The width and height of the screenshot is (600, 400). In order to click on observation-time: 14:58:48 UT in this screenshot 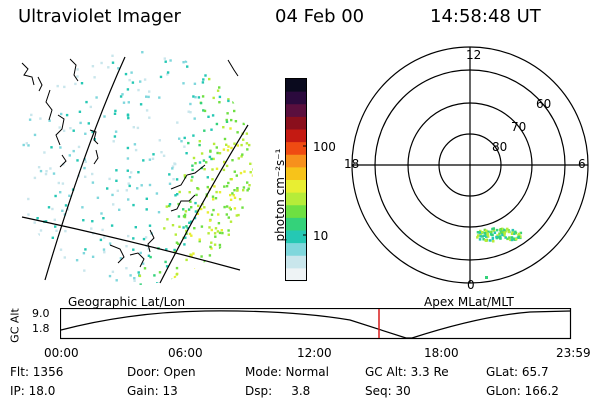, I will do `click(485, 16)`.